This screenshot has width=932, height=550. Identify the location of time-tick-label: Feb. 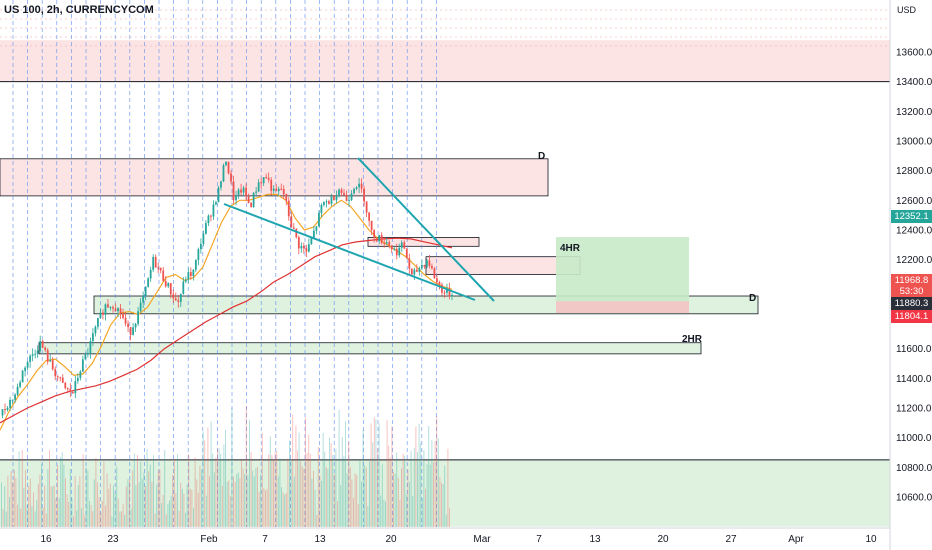
(209, 539).